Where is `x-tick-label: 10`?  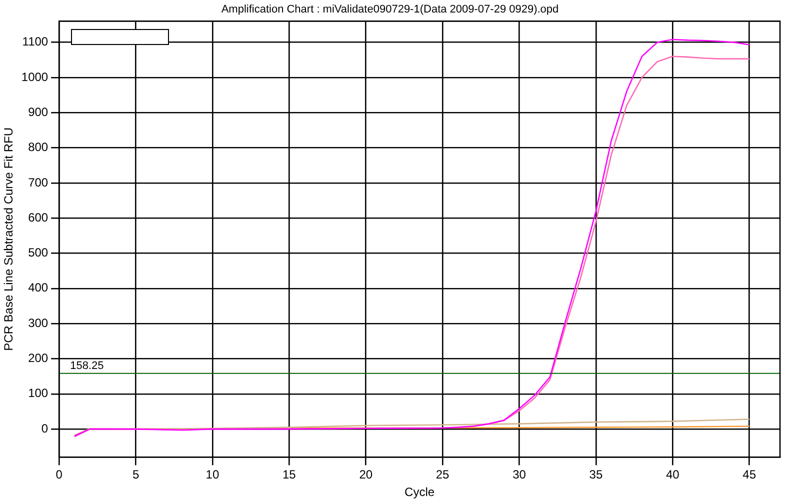 x-tick-label: 10 is located at coordinates (213, 475).